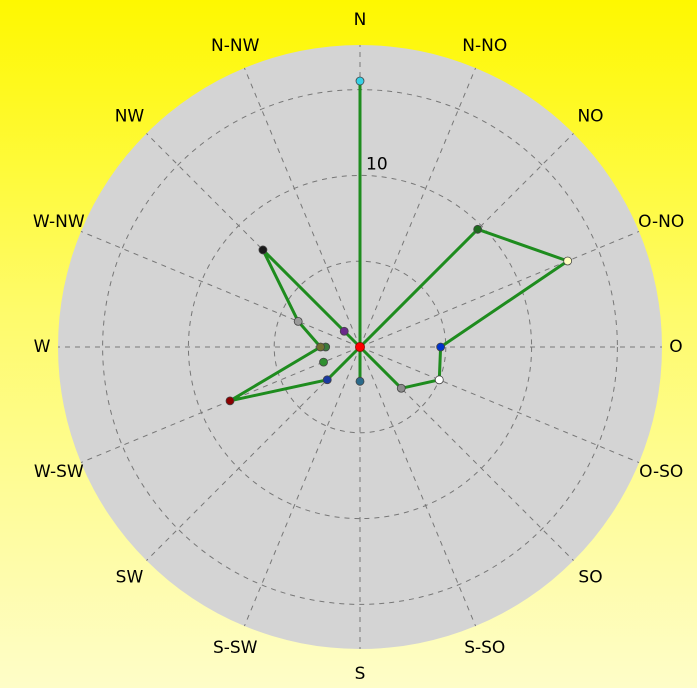 The width and height of the screenshot is (697, 688). What do you see at coordinates (130, 578) in the screenshot?
I see `direction-label-sw: SW` at bounding box center [130, 578].